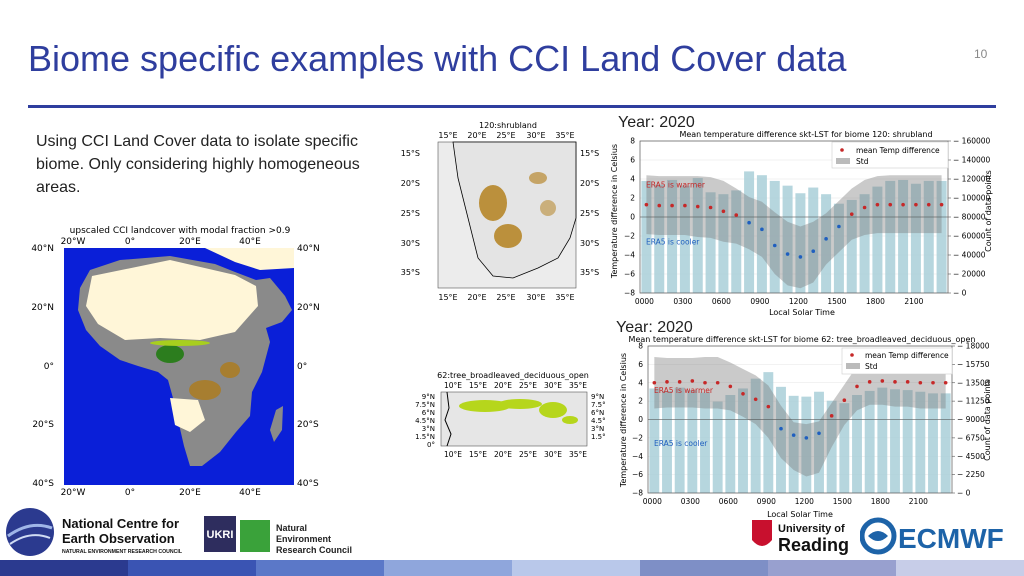  Describe the element at coordinates (42, 308) in the screenshot. I see `africa-y-tick-left: 20°N` at that location.